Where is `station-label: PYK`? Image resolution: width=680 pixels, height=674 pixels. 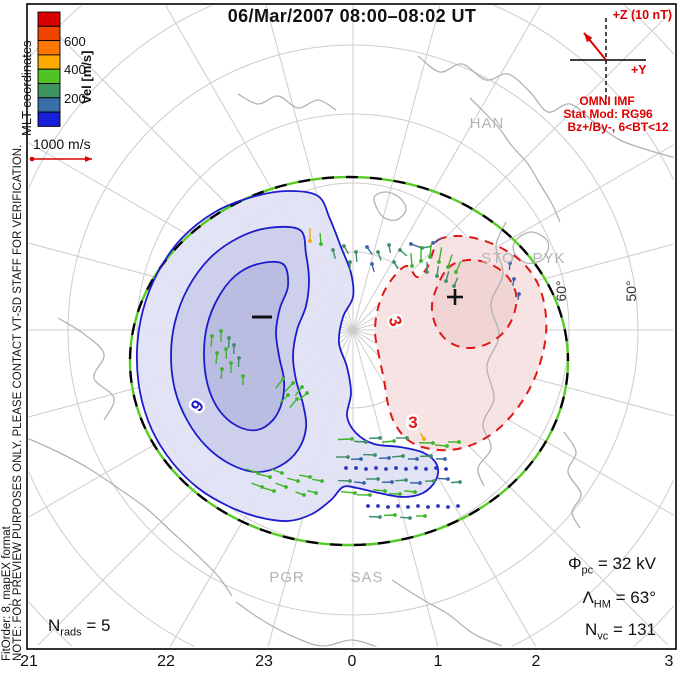 station-label: PYK is located at coordinates (548, 258).